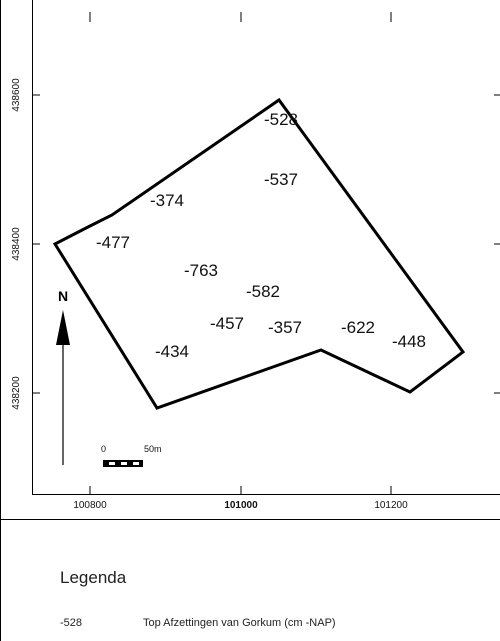  Describe the element at coordinates (391, 505) in the screenshot. I see `x-tick-label: 101200` at that location.